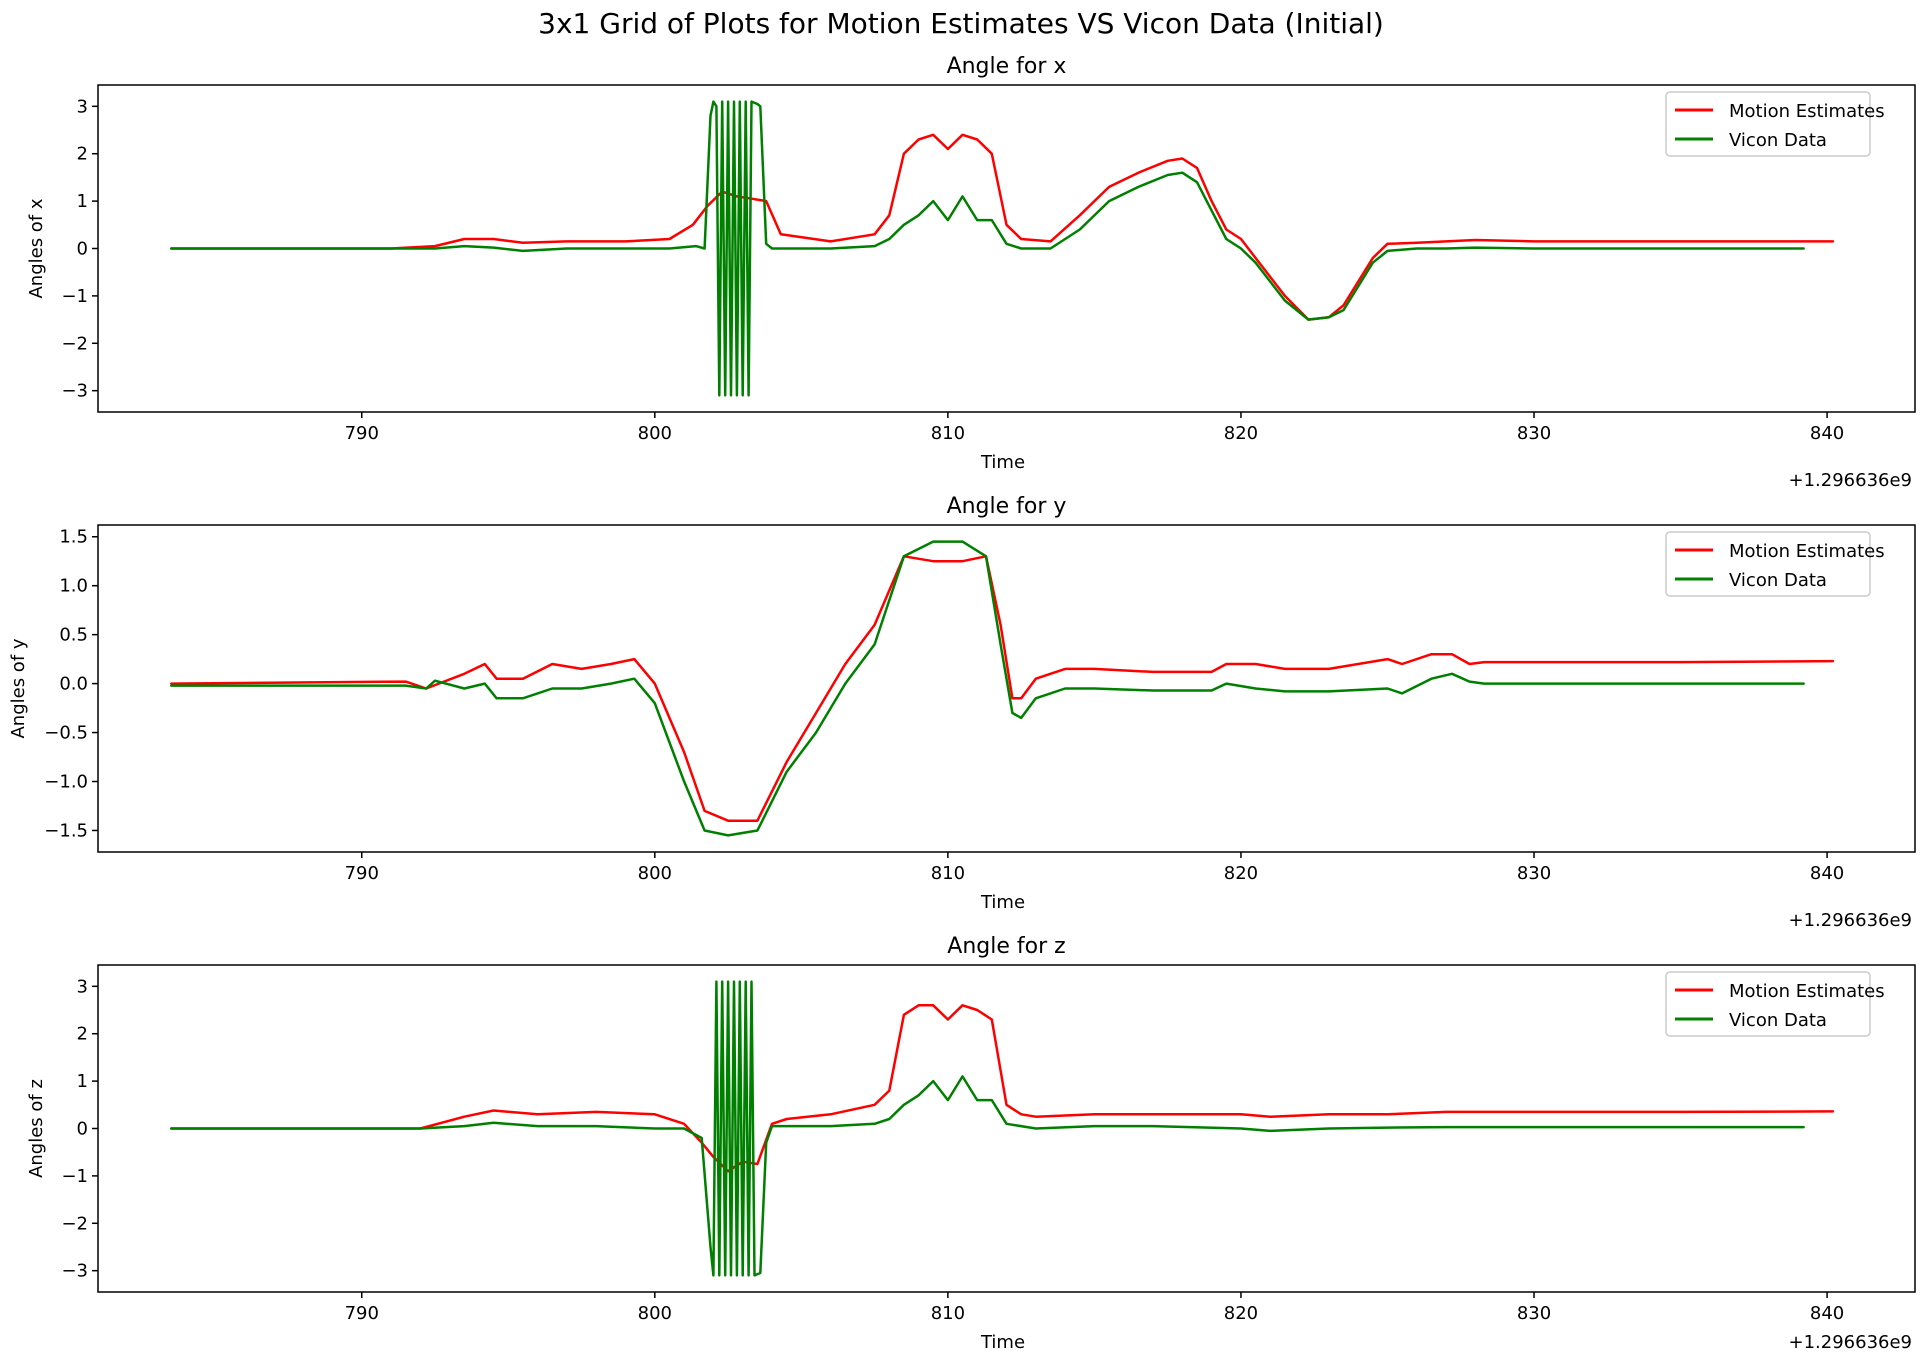  I want to click on subplot-title: Angle for y, so click(1007, 506).